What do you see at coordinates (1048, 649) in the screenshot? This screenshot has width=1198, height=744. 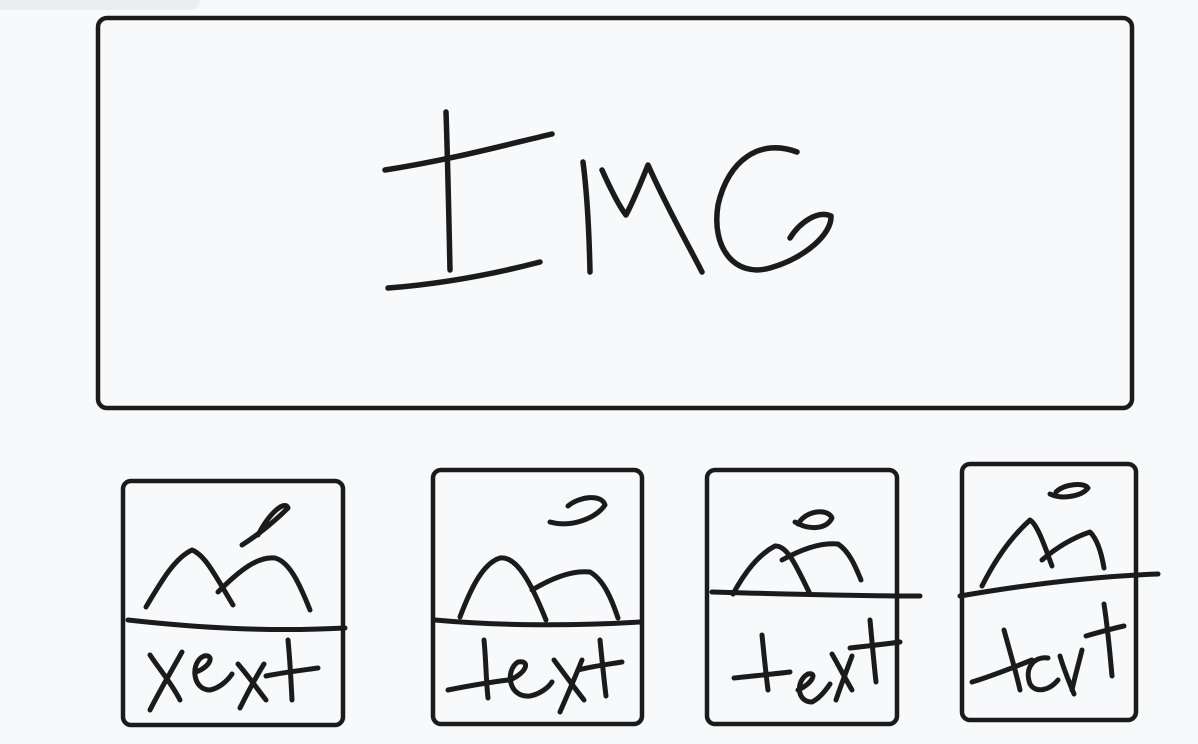 I see `card-4-text-label` at bounding box center [1048, 649].